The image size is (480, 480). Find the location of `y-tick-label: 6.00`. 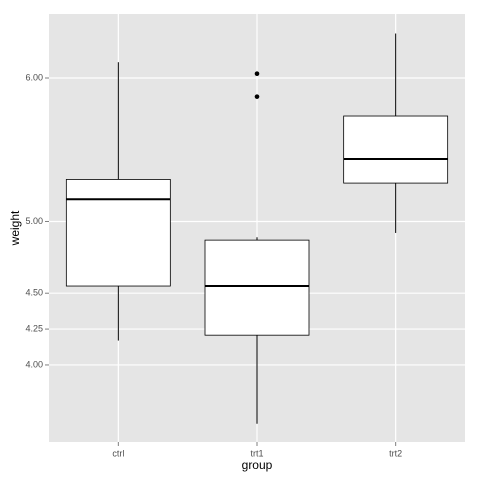

y-tick-label: 6.00 is located at coordinates (34, 77).